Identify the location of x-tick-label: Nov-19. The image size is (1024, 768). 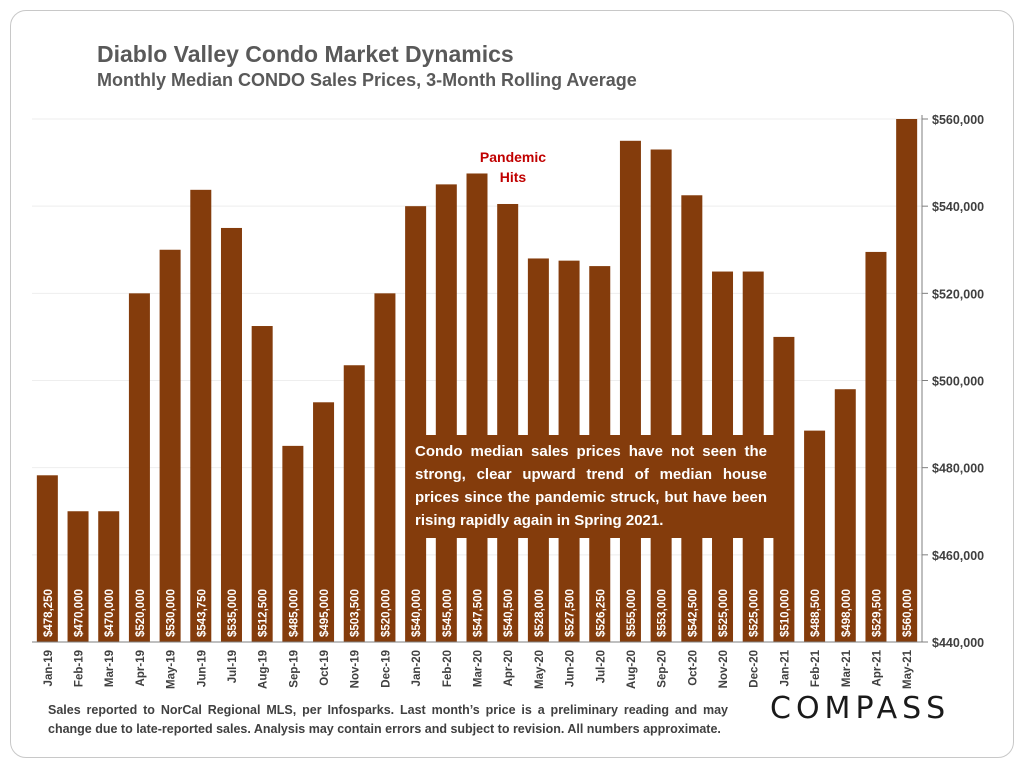
(356, 669).